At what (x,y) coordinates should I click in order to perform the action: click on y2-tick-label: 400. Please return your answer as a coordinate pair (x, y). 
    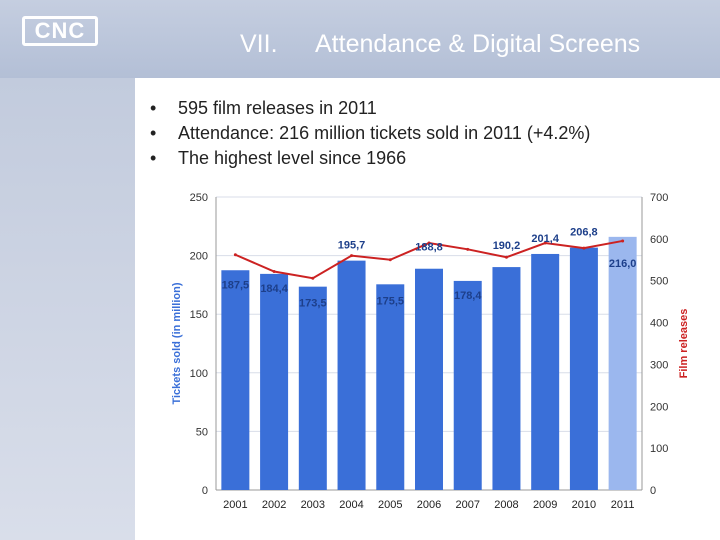
    Looking at the image, I should click on (659, 324).